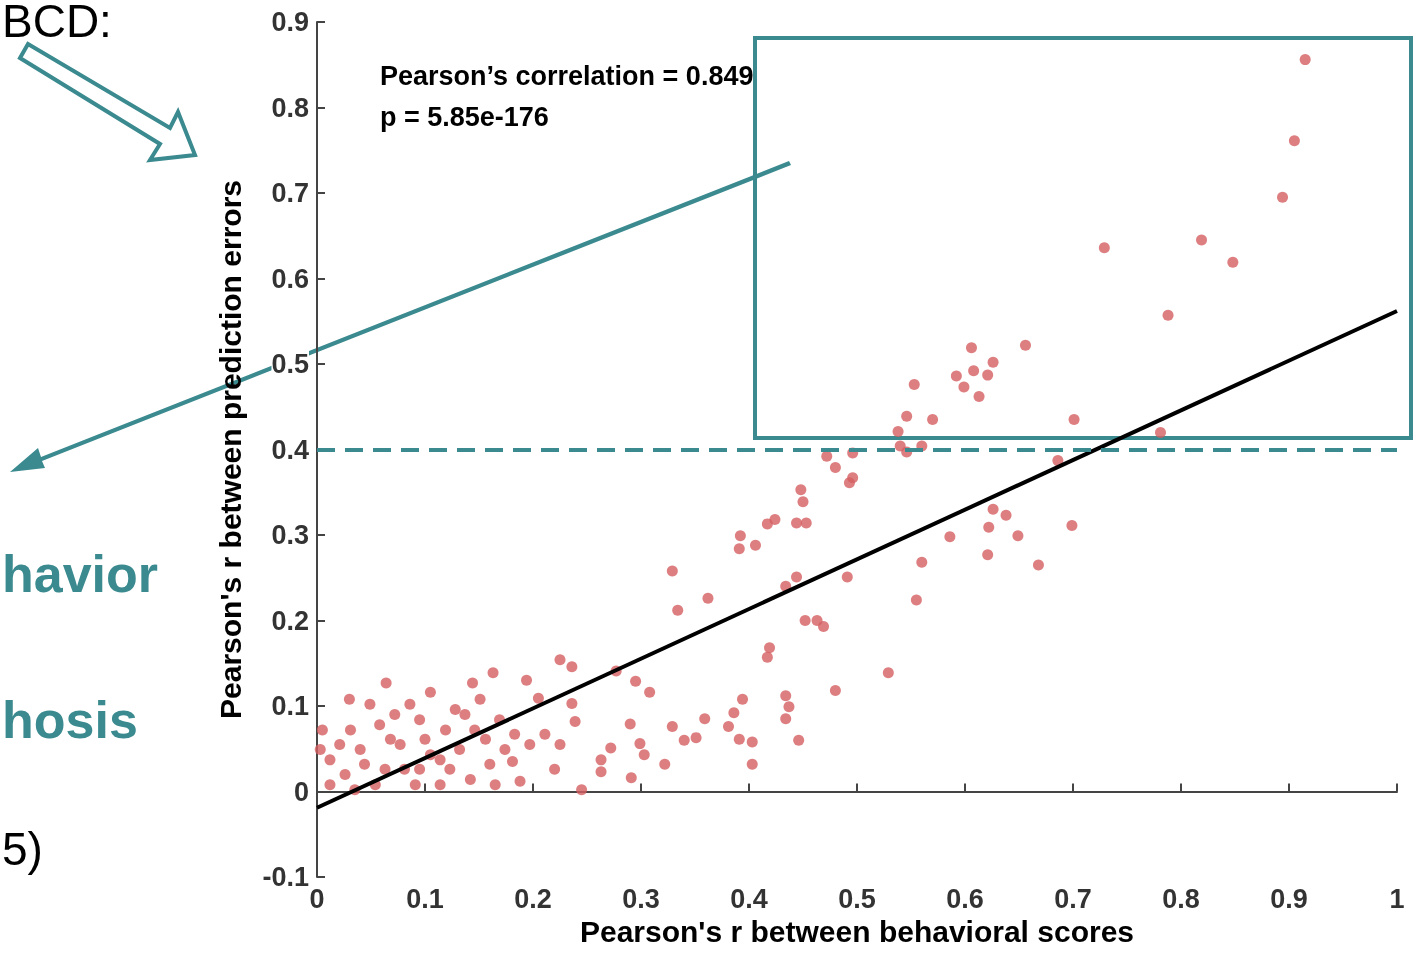 Image resolution: width=1415 pixels, height=970 pixels. I want to click on text: 5), so click(22, 849).